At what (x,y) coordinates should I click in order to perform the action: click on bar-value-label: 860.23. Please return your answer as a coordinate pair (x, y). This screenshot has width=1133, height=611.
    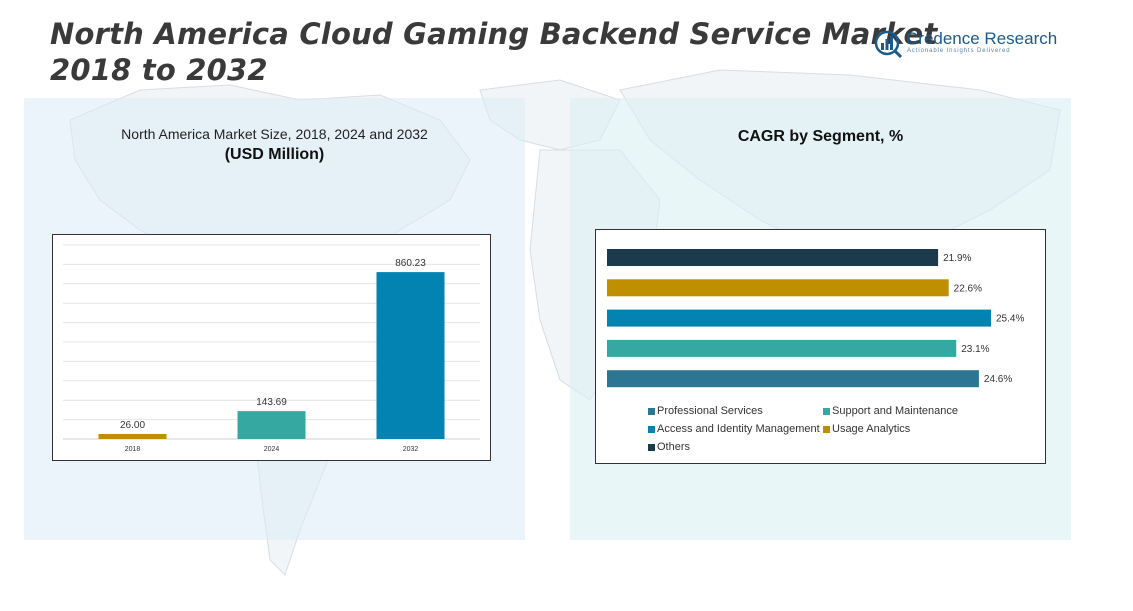
    Looking at the image, I should click on (410, 263).